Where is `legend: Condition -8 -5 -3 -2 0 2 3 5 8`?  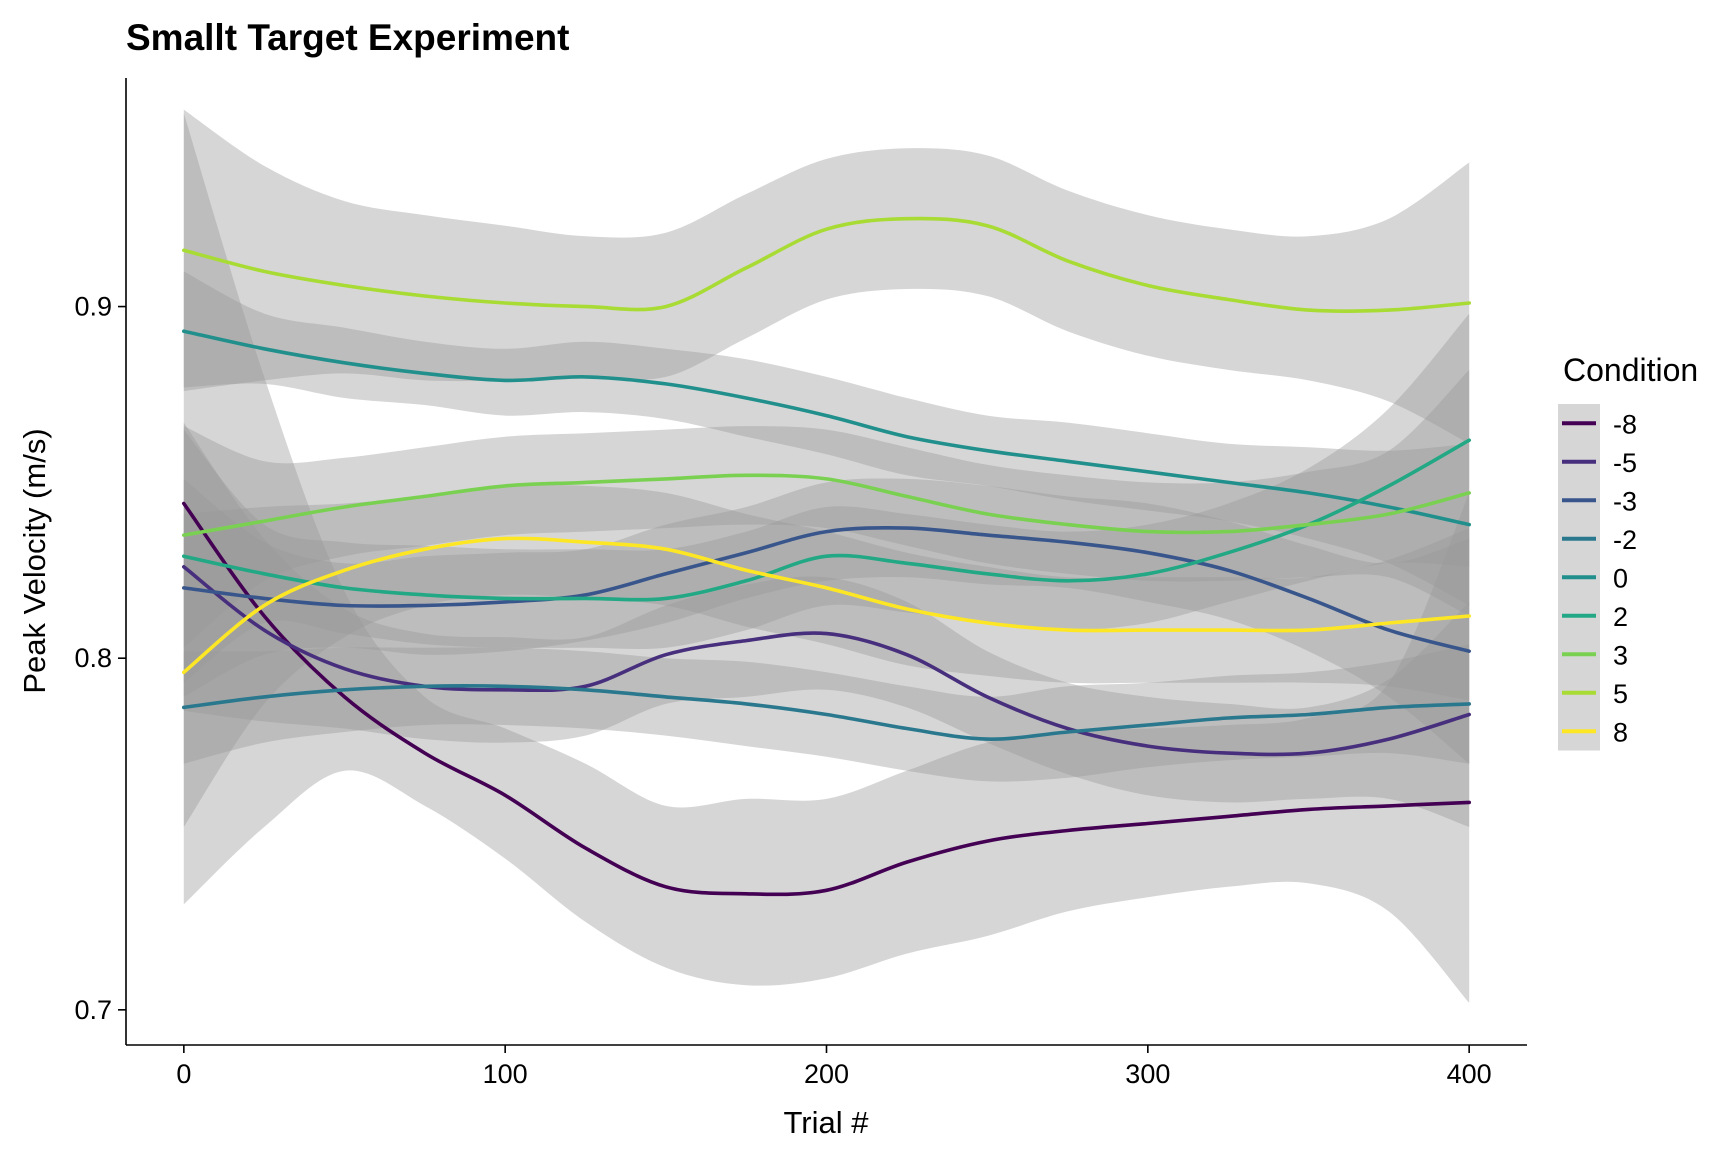 legend: Condition -8 -5 -3 -2 0 2 3 5 8 is located at coordinates (1628, 551).